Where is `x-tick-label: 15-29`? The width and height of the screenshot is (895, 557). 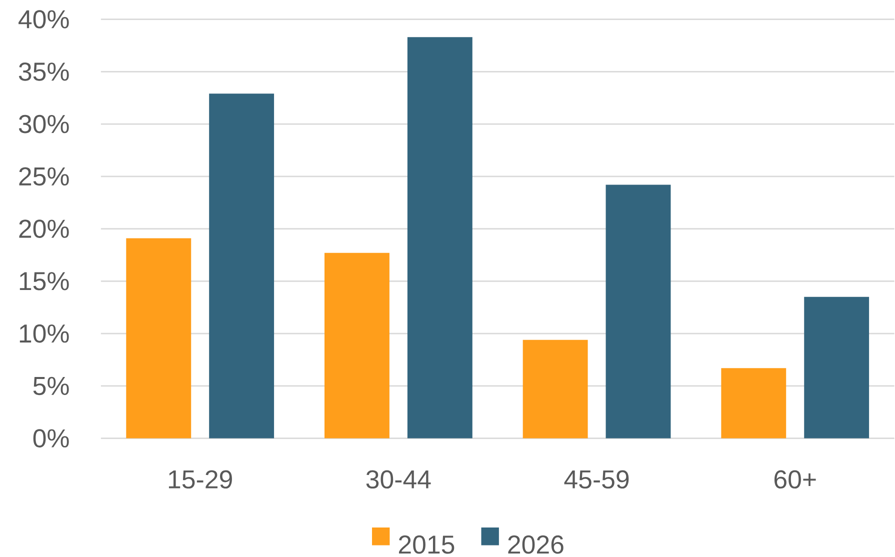
x-tick-label: 15-29 is located at coordinates (200, 479).